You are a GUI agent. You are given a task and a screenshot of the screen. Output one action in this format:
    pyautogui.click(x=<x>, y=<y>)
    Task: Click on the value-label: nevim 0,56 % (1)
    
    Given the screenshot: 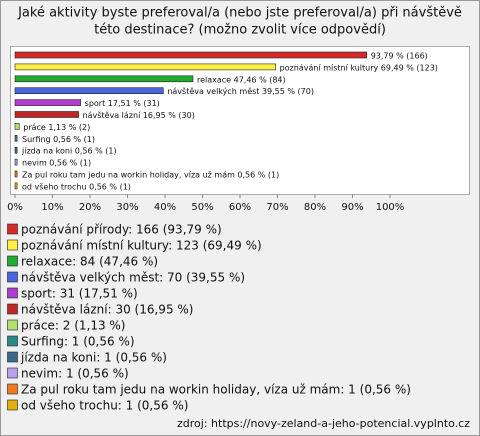 What is the action you would take?
    pyautogui.click(x=56, y=163)
    